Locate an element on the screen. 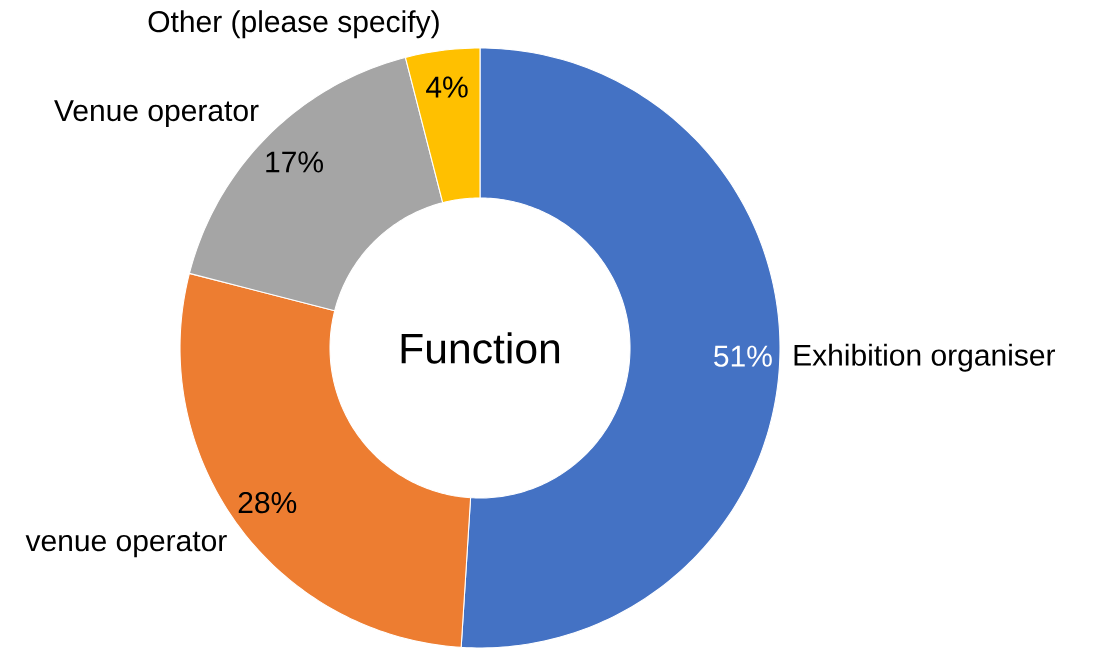  data-label: 17% is located at coordinates (294, 162).